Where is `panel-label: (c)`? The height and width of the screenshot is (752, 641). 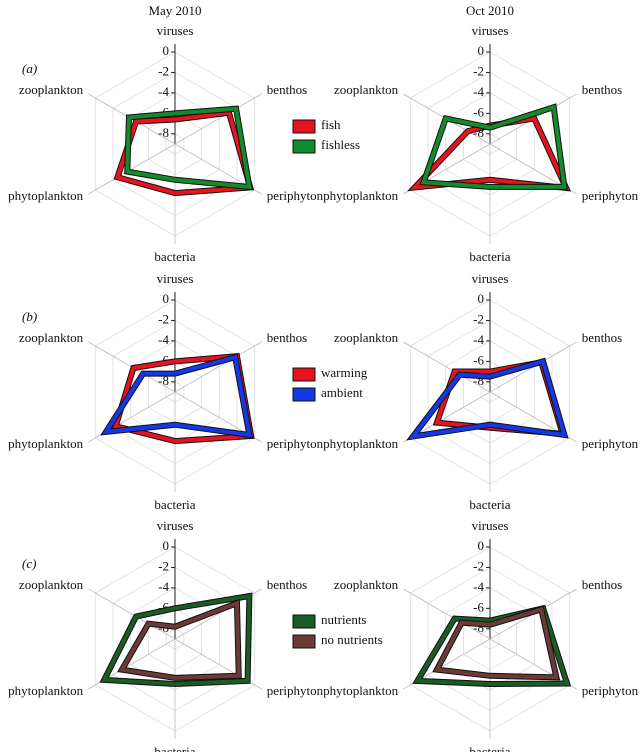 panel-label: (c) is located at coordinates (29, 563).